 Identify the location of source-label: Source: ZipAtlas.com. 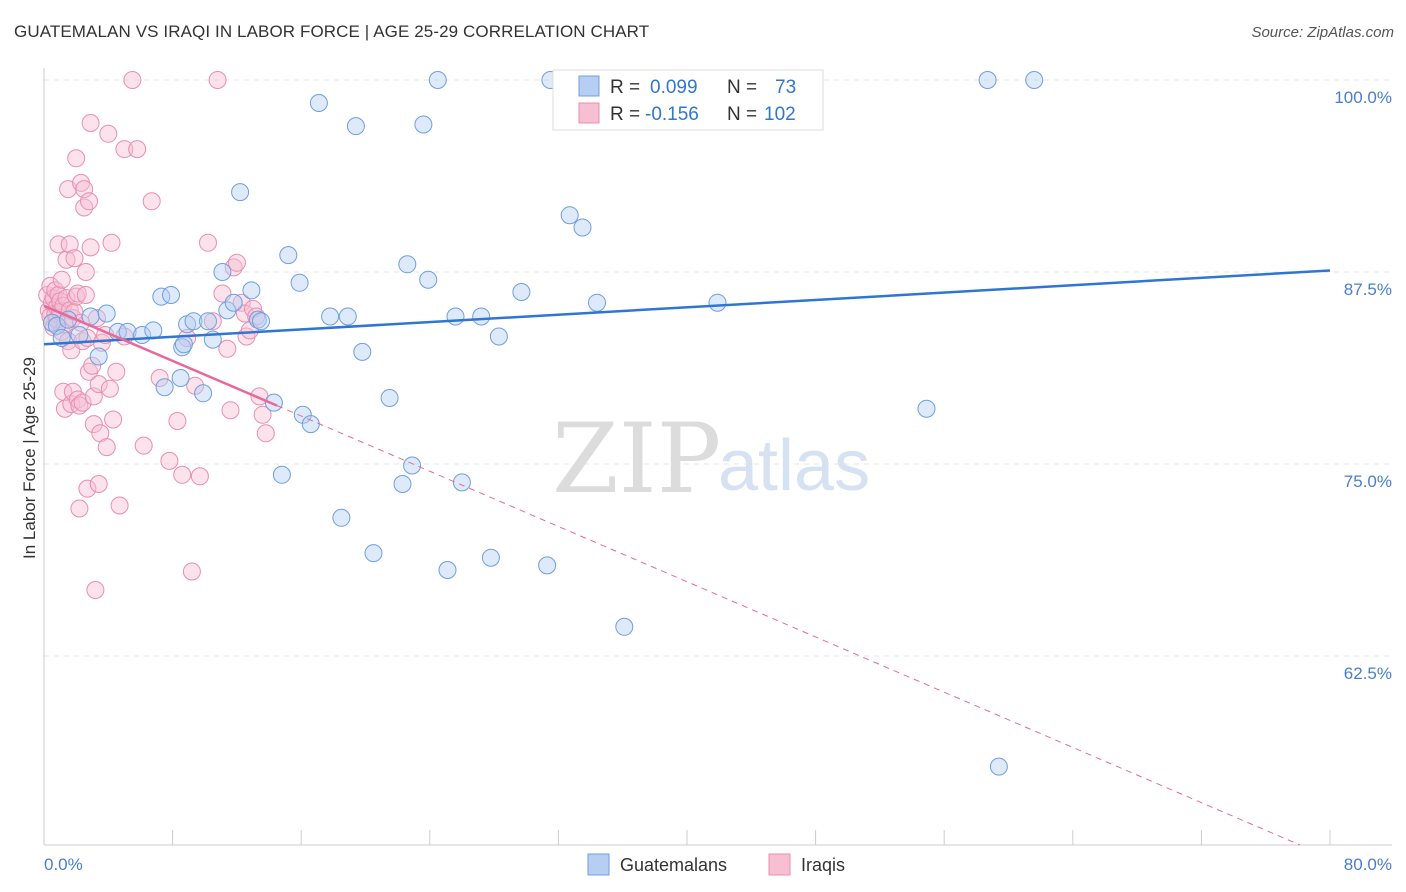
(1322, 32).